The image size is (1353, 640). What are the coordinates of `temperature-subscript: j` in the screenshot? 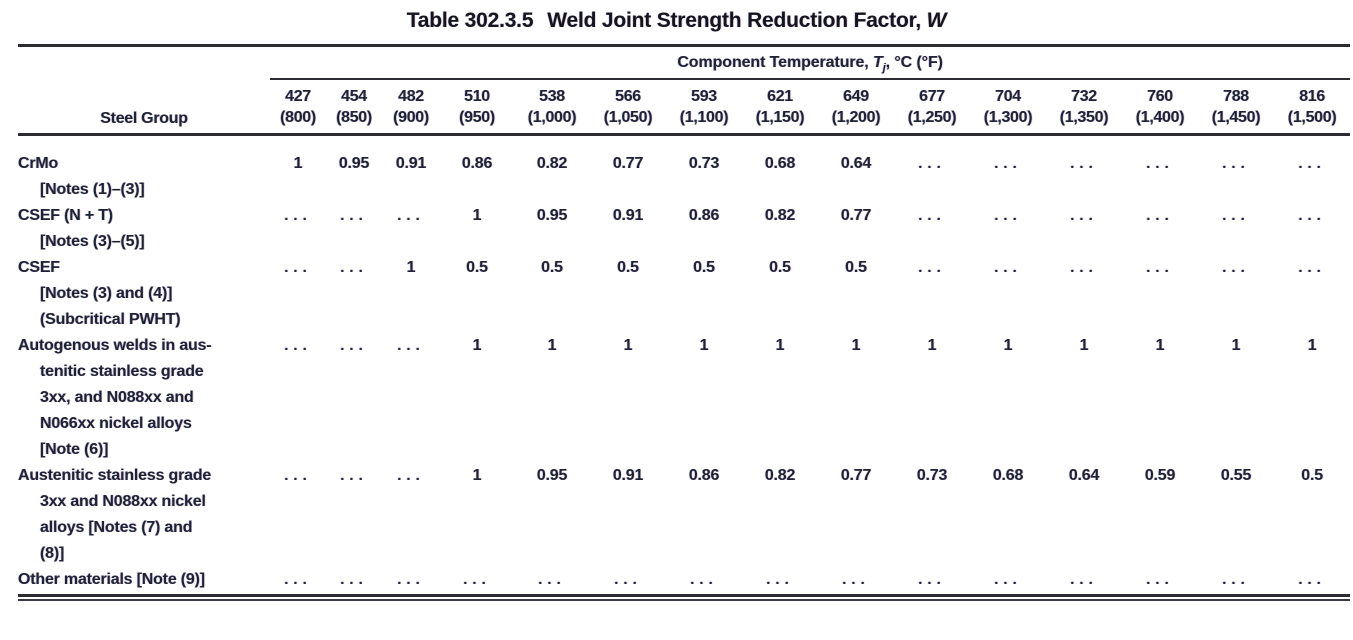 It's located at (884, 68).